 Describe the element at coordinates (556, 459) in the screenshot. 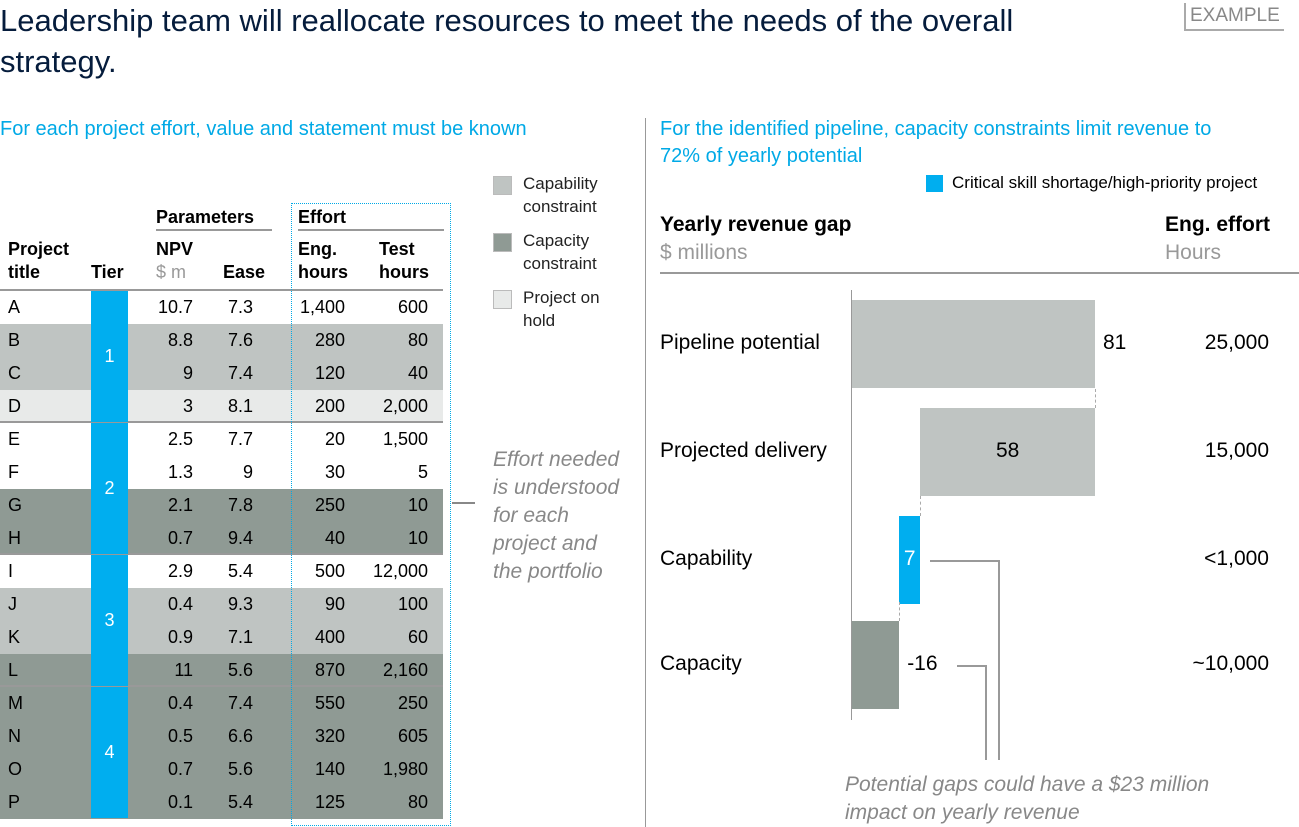

I see `note-line: Effort needed` at that location.